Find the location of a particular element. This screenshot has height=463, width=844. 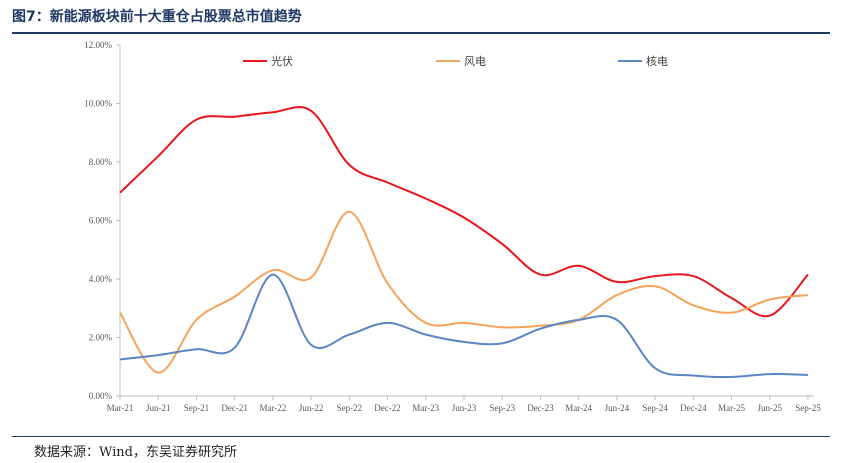

x-tick-label: Sep-21 is located at coordinates (197, 408).